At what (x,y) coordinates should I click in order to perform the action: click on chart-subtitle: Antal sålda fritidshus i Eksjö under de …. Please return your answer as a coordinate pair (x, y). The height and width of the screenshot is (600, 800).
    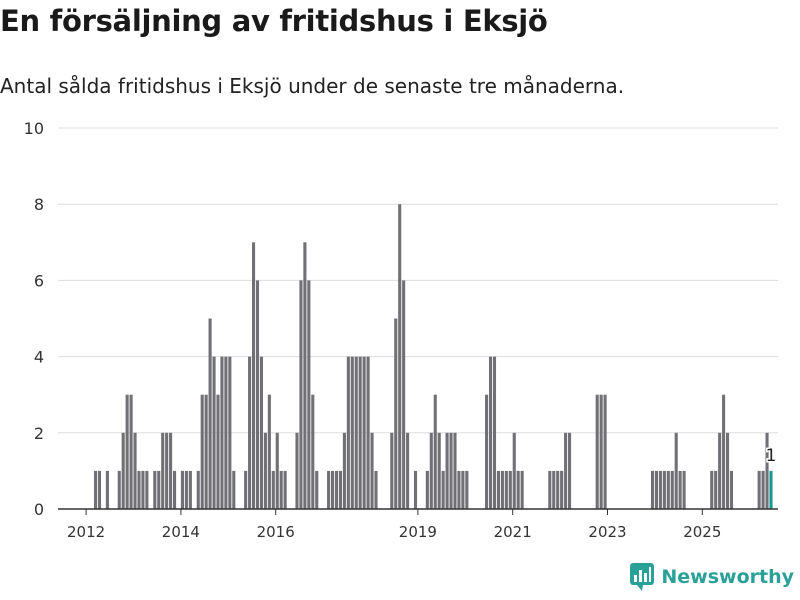
    Looking at the image, I should click on (312, 86).